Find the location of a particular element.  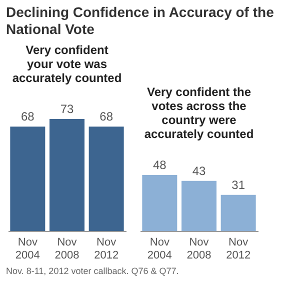

chart-title: Declining Confidence in Accuracy of the National Vote is located at coordinates (140, 21).